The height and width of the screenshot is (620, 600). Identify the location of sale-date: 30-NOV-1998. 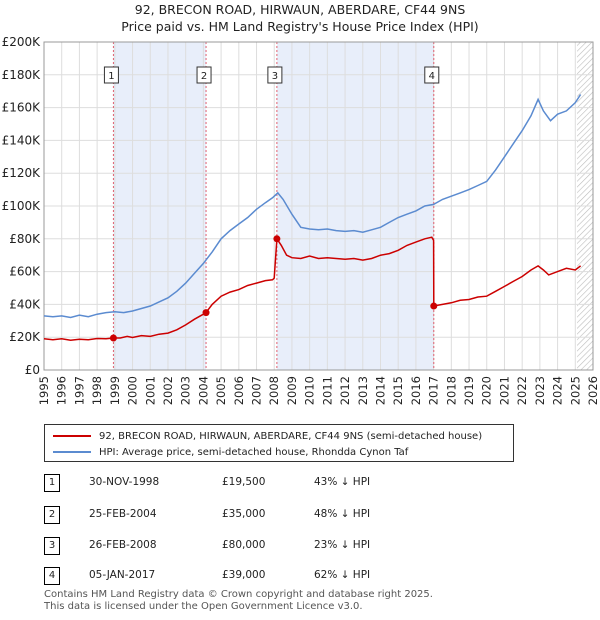
(124, 482).